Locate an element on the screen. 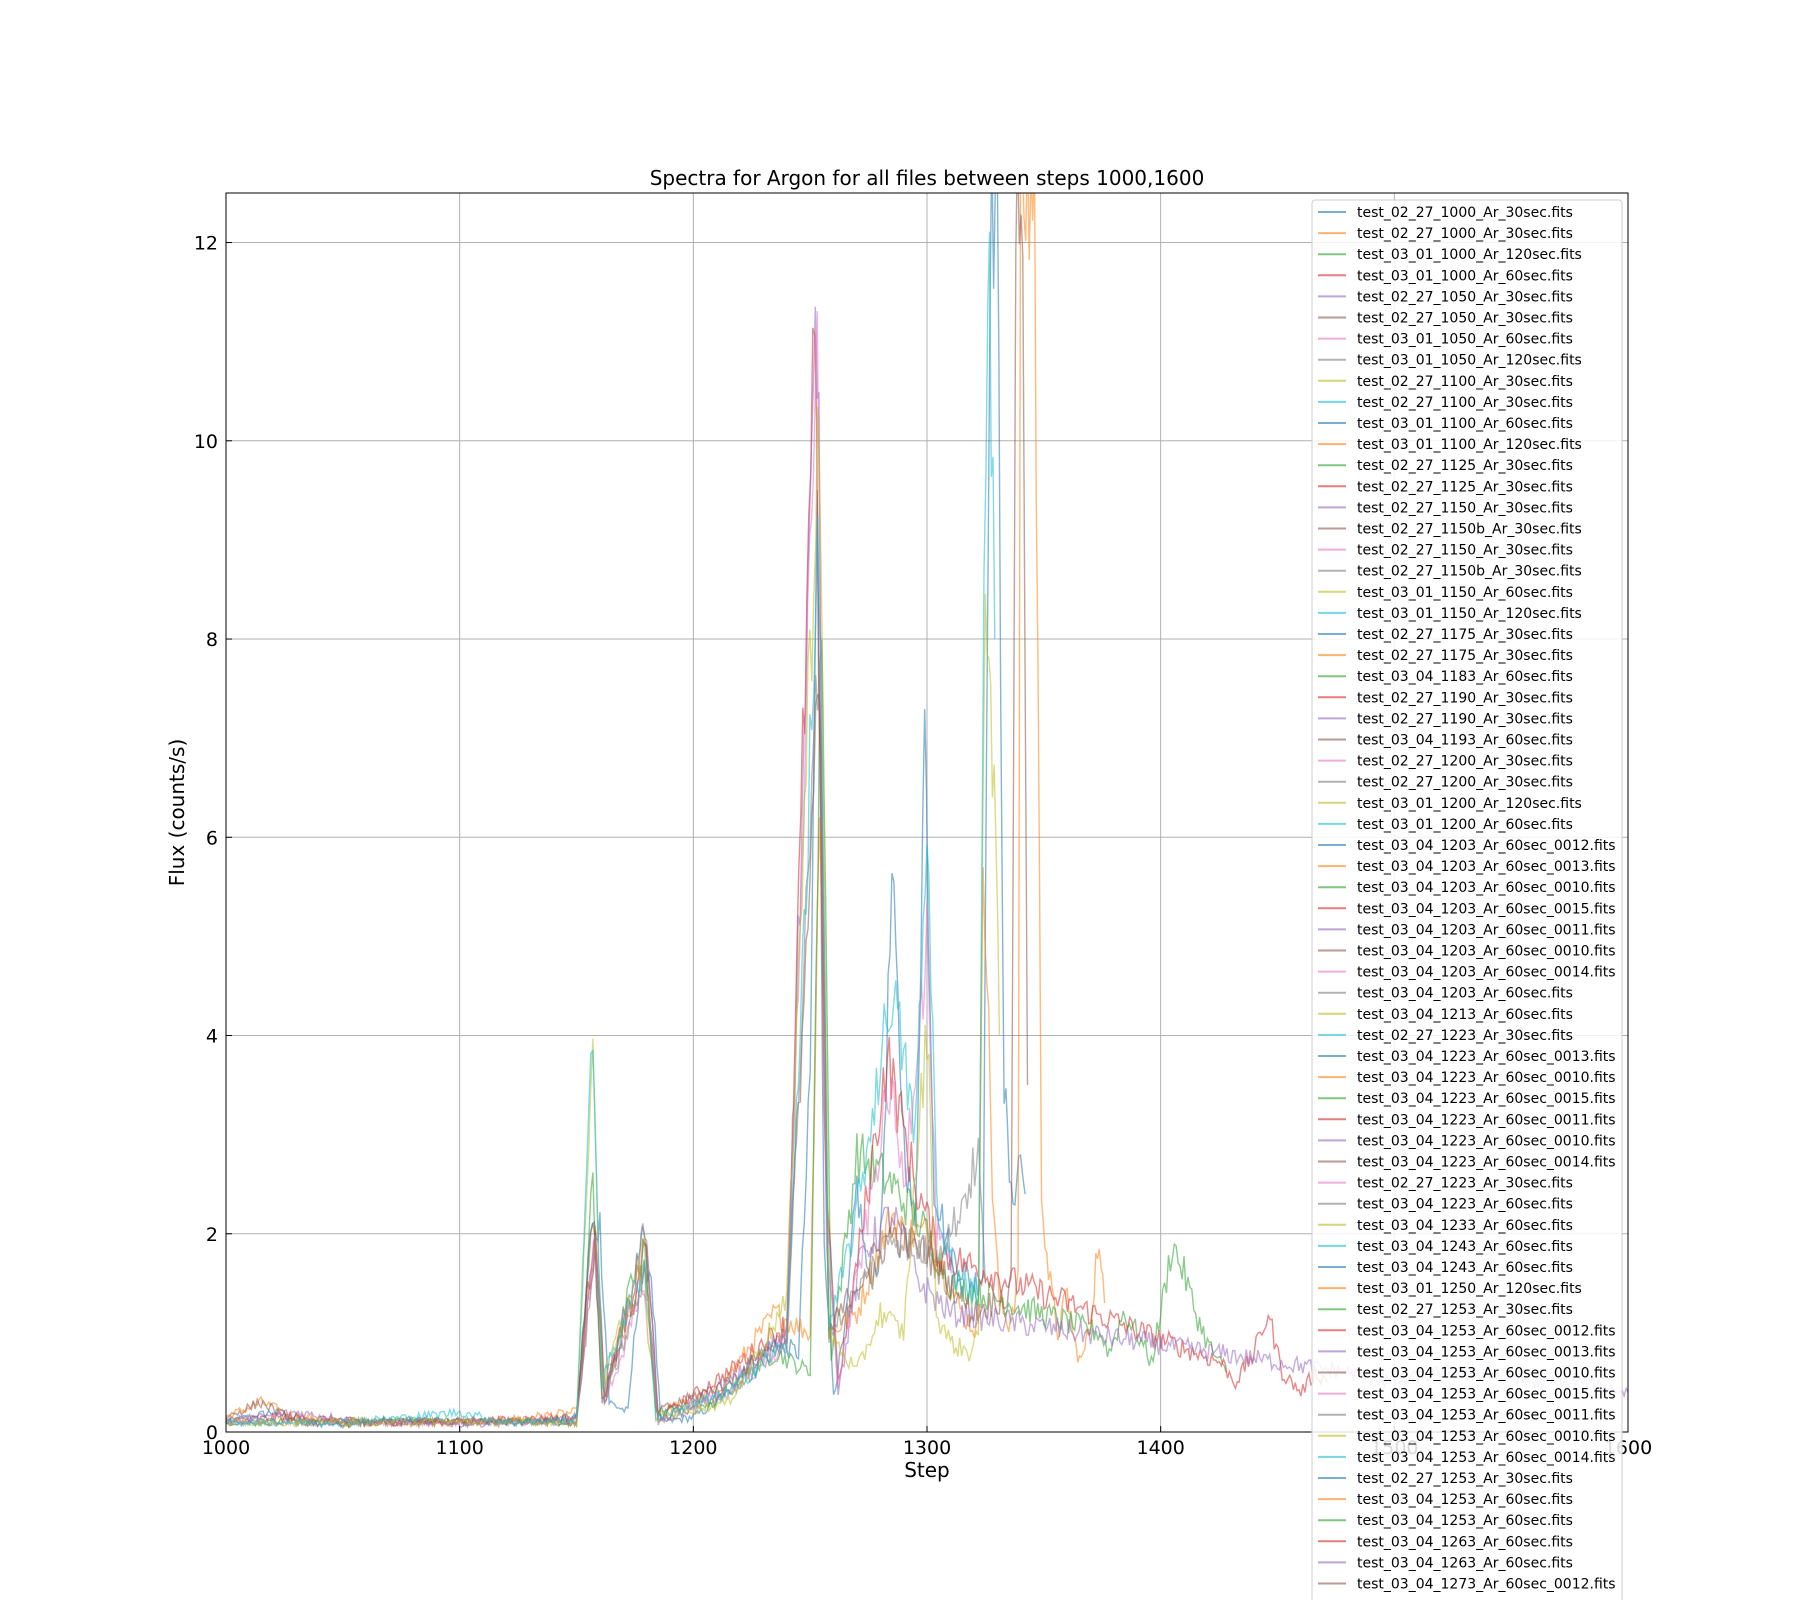  x-tick-label: 1200 is located at coordinates (693, 1448).